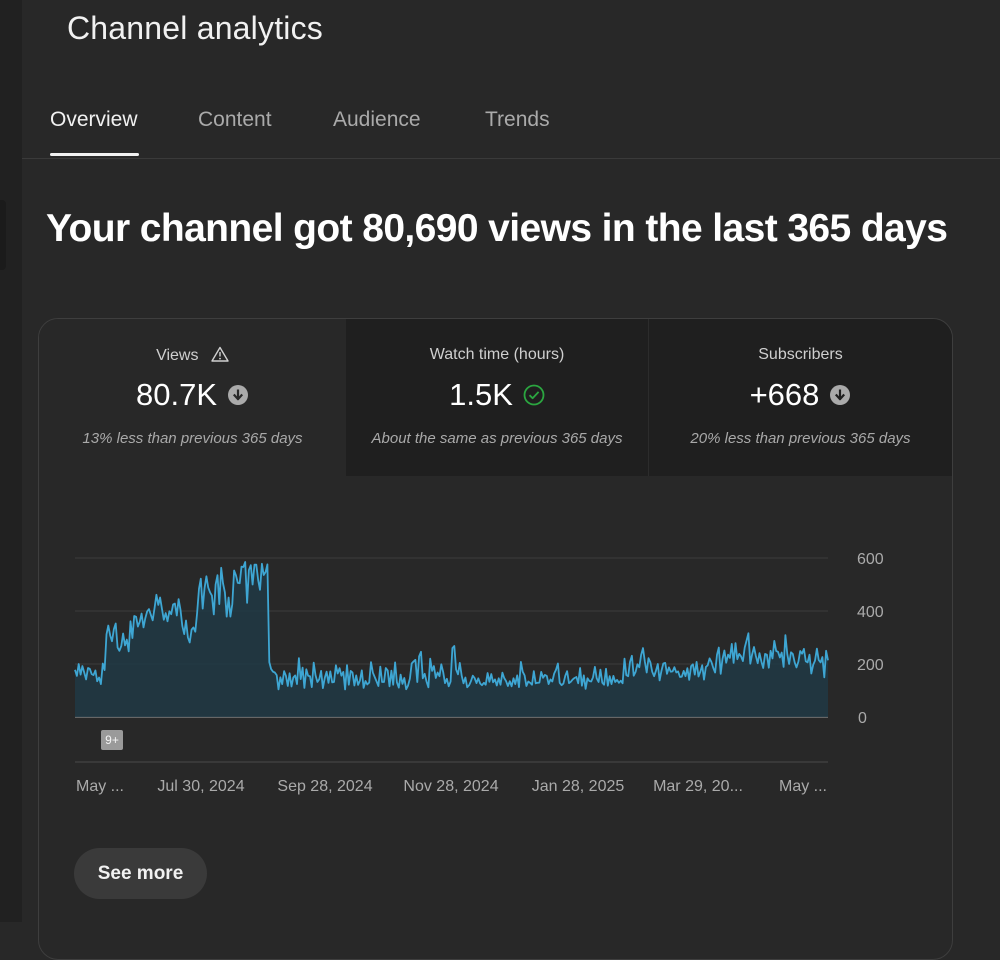 Image resolution: width=1000 pixels, height=960 pixels. Describe the element at coordinates (112, 740) in the screenshot. I see `annotation-badge: 9+` at that location.